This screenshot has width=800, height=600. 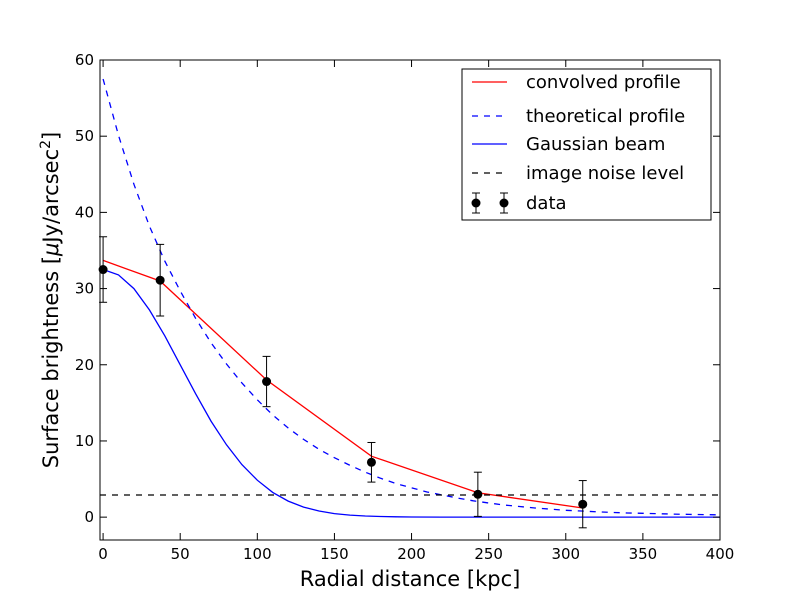 What do you see at coordinates (84, 441) in the screenshot?
I see `y-tick-label: 10` at bounding box center [84, 441].